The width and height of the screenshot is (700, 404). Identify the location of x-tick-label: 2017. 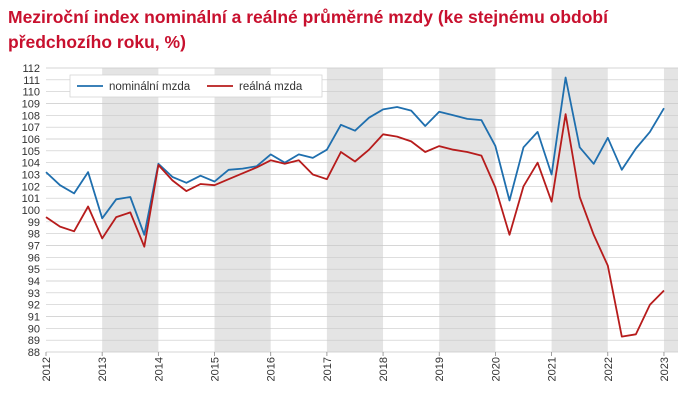
(328, 369).